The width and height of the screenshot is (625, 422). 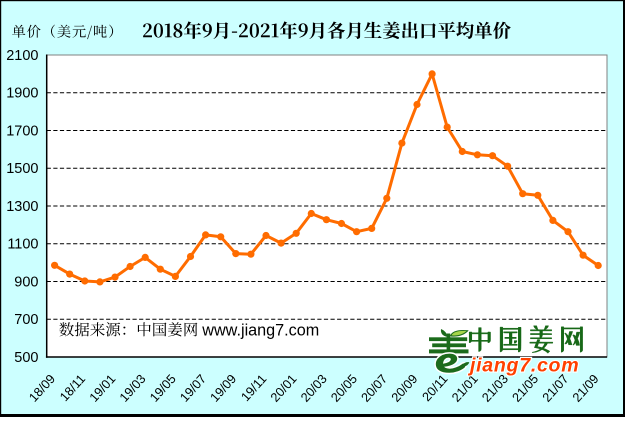 What do you see at coordinates (22, 207) in the screenshot?
I see `svg-text: 1300` at bounding box center [22, 207].